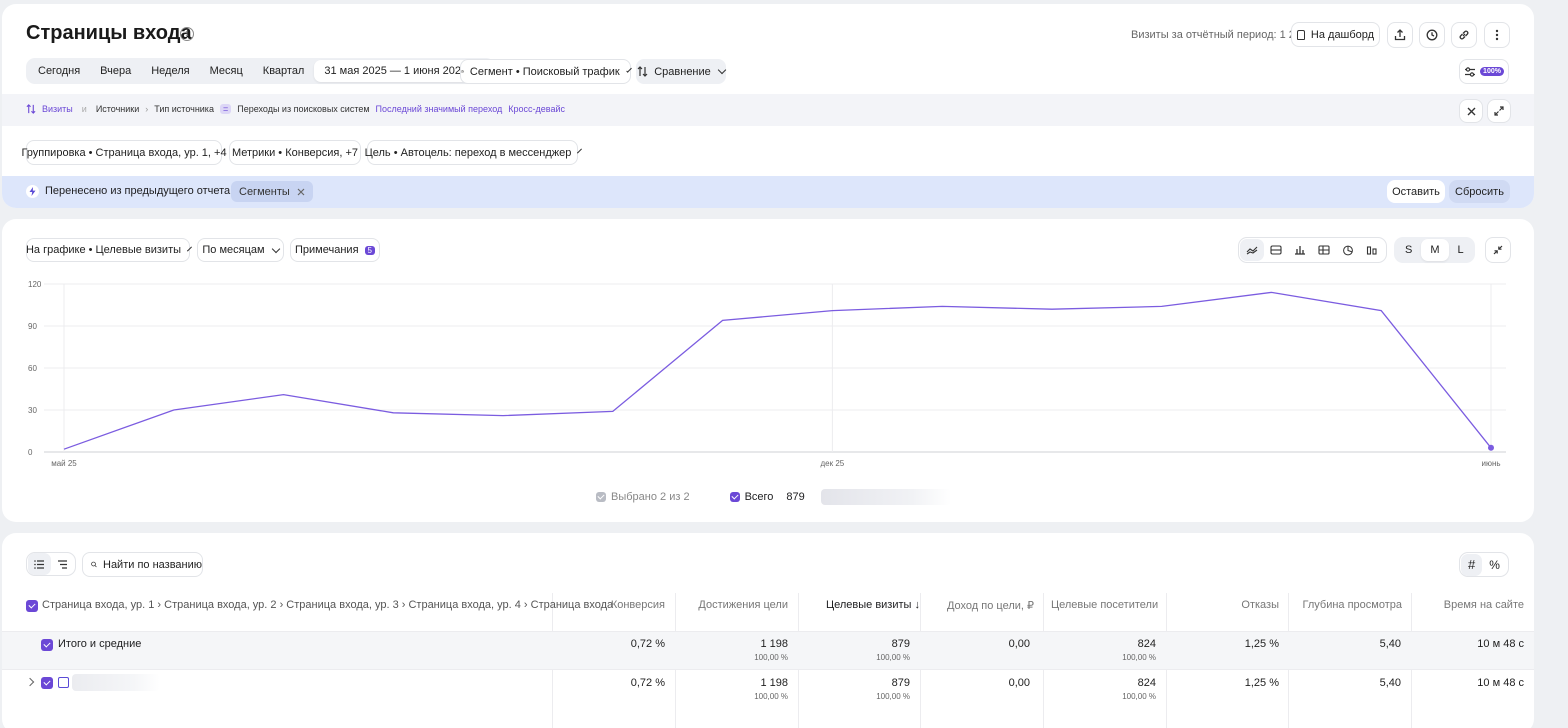 The width and height of the screenshot is (1568, 728). What do you see at coordinates (601, 497) in the screenshot?
I see `legend-select-all-checkbox` at bounding box center [601, 497].